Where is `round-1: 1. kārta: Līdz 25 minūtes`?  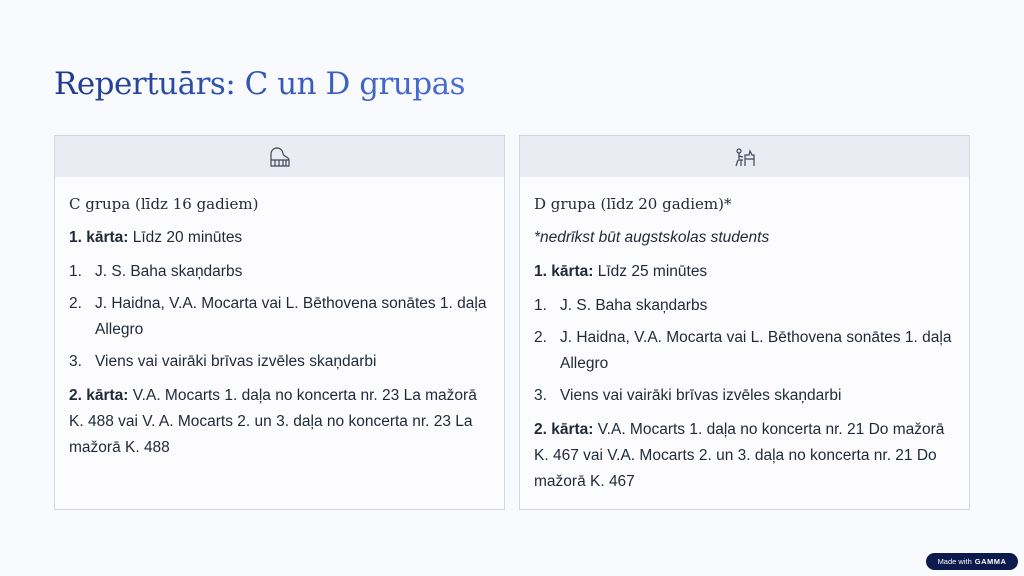
round-1: 1. kārta: Līdz 25 minūtes is located at coordinates (621, 271).